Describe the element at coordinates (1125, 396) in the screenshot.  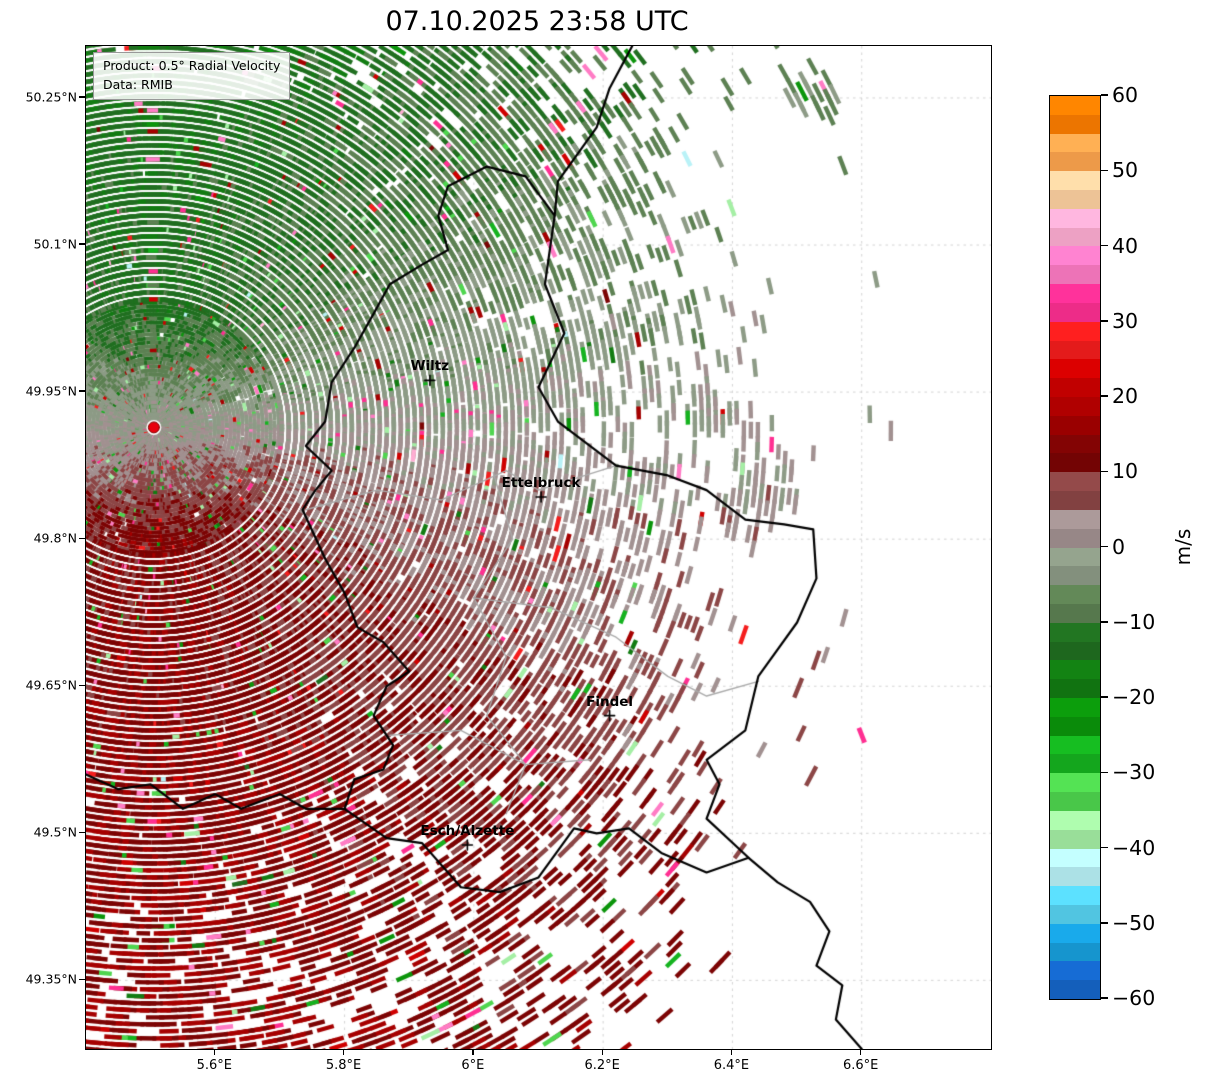
I see `colorbar-tick-label: 20` at that location.